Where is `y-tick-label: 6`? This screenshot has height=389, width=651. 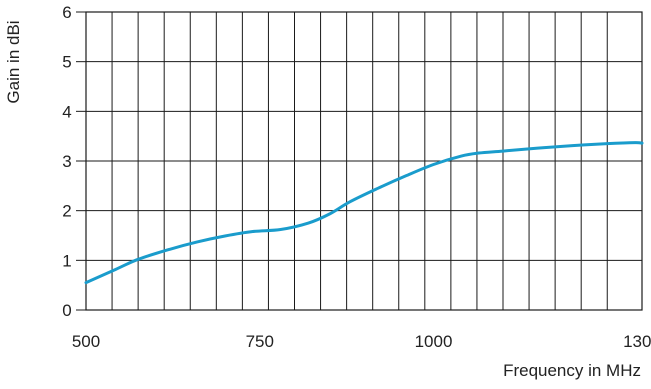
y-tick-label: 6 is located at coordinates (66, 12).